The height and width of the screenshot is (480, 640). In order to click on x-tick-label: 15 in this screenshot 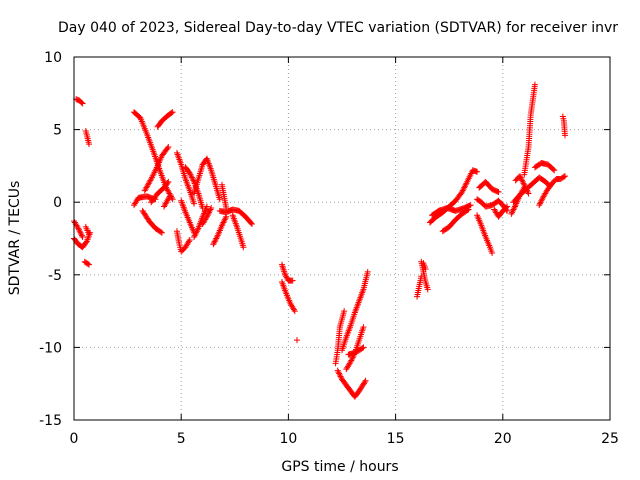, I will do `click(396, 439)`.